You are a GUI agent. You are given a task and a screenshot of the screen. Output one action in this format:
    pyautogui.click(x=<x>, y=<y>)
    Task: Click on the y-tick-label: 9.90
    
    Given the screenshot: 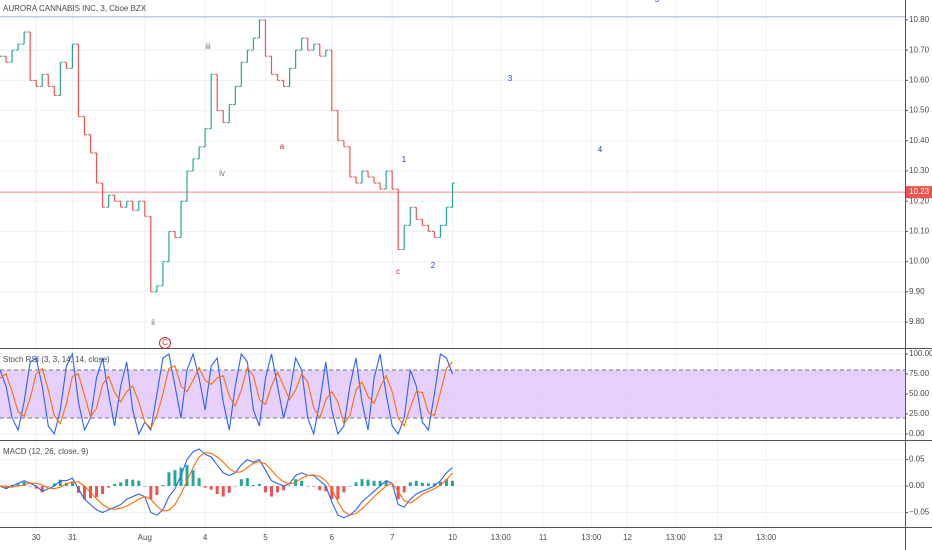 What is the action you would take?
    pyautogui.click(x=917, y=291)
    